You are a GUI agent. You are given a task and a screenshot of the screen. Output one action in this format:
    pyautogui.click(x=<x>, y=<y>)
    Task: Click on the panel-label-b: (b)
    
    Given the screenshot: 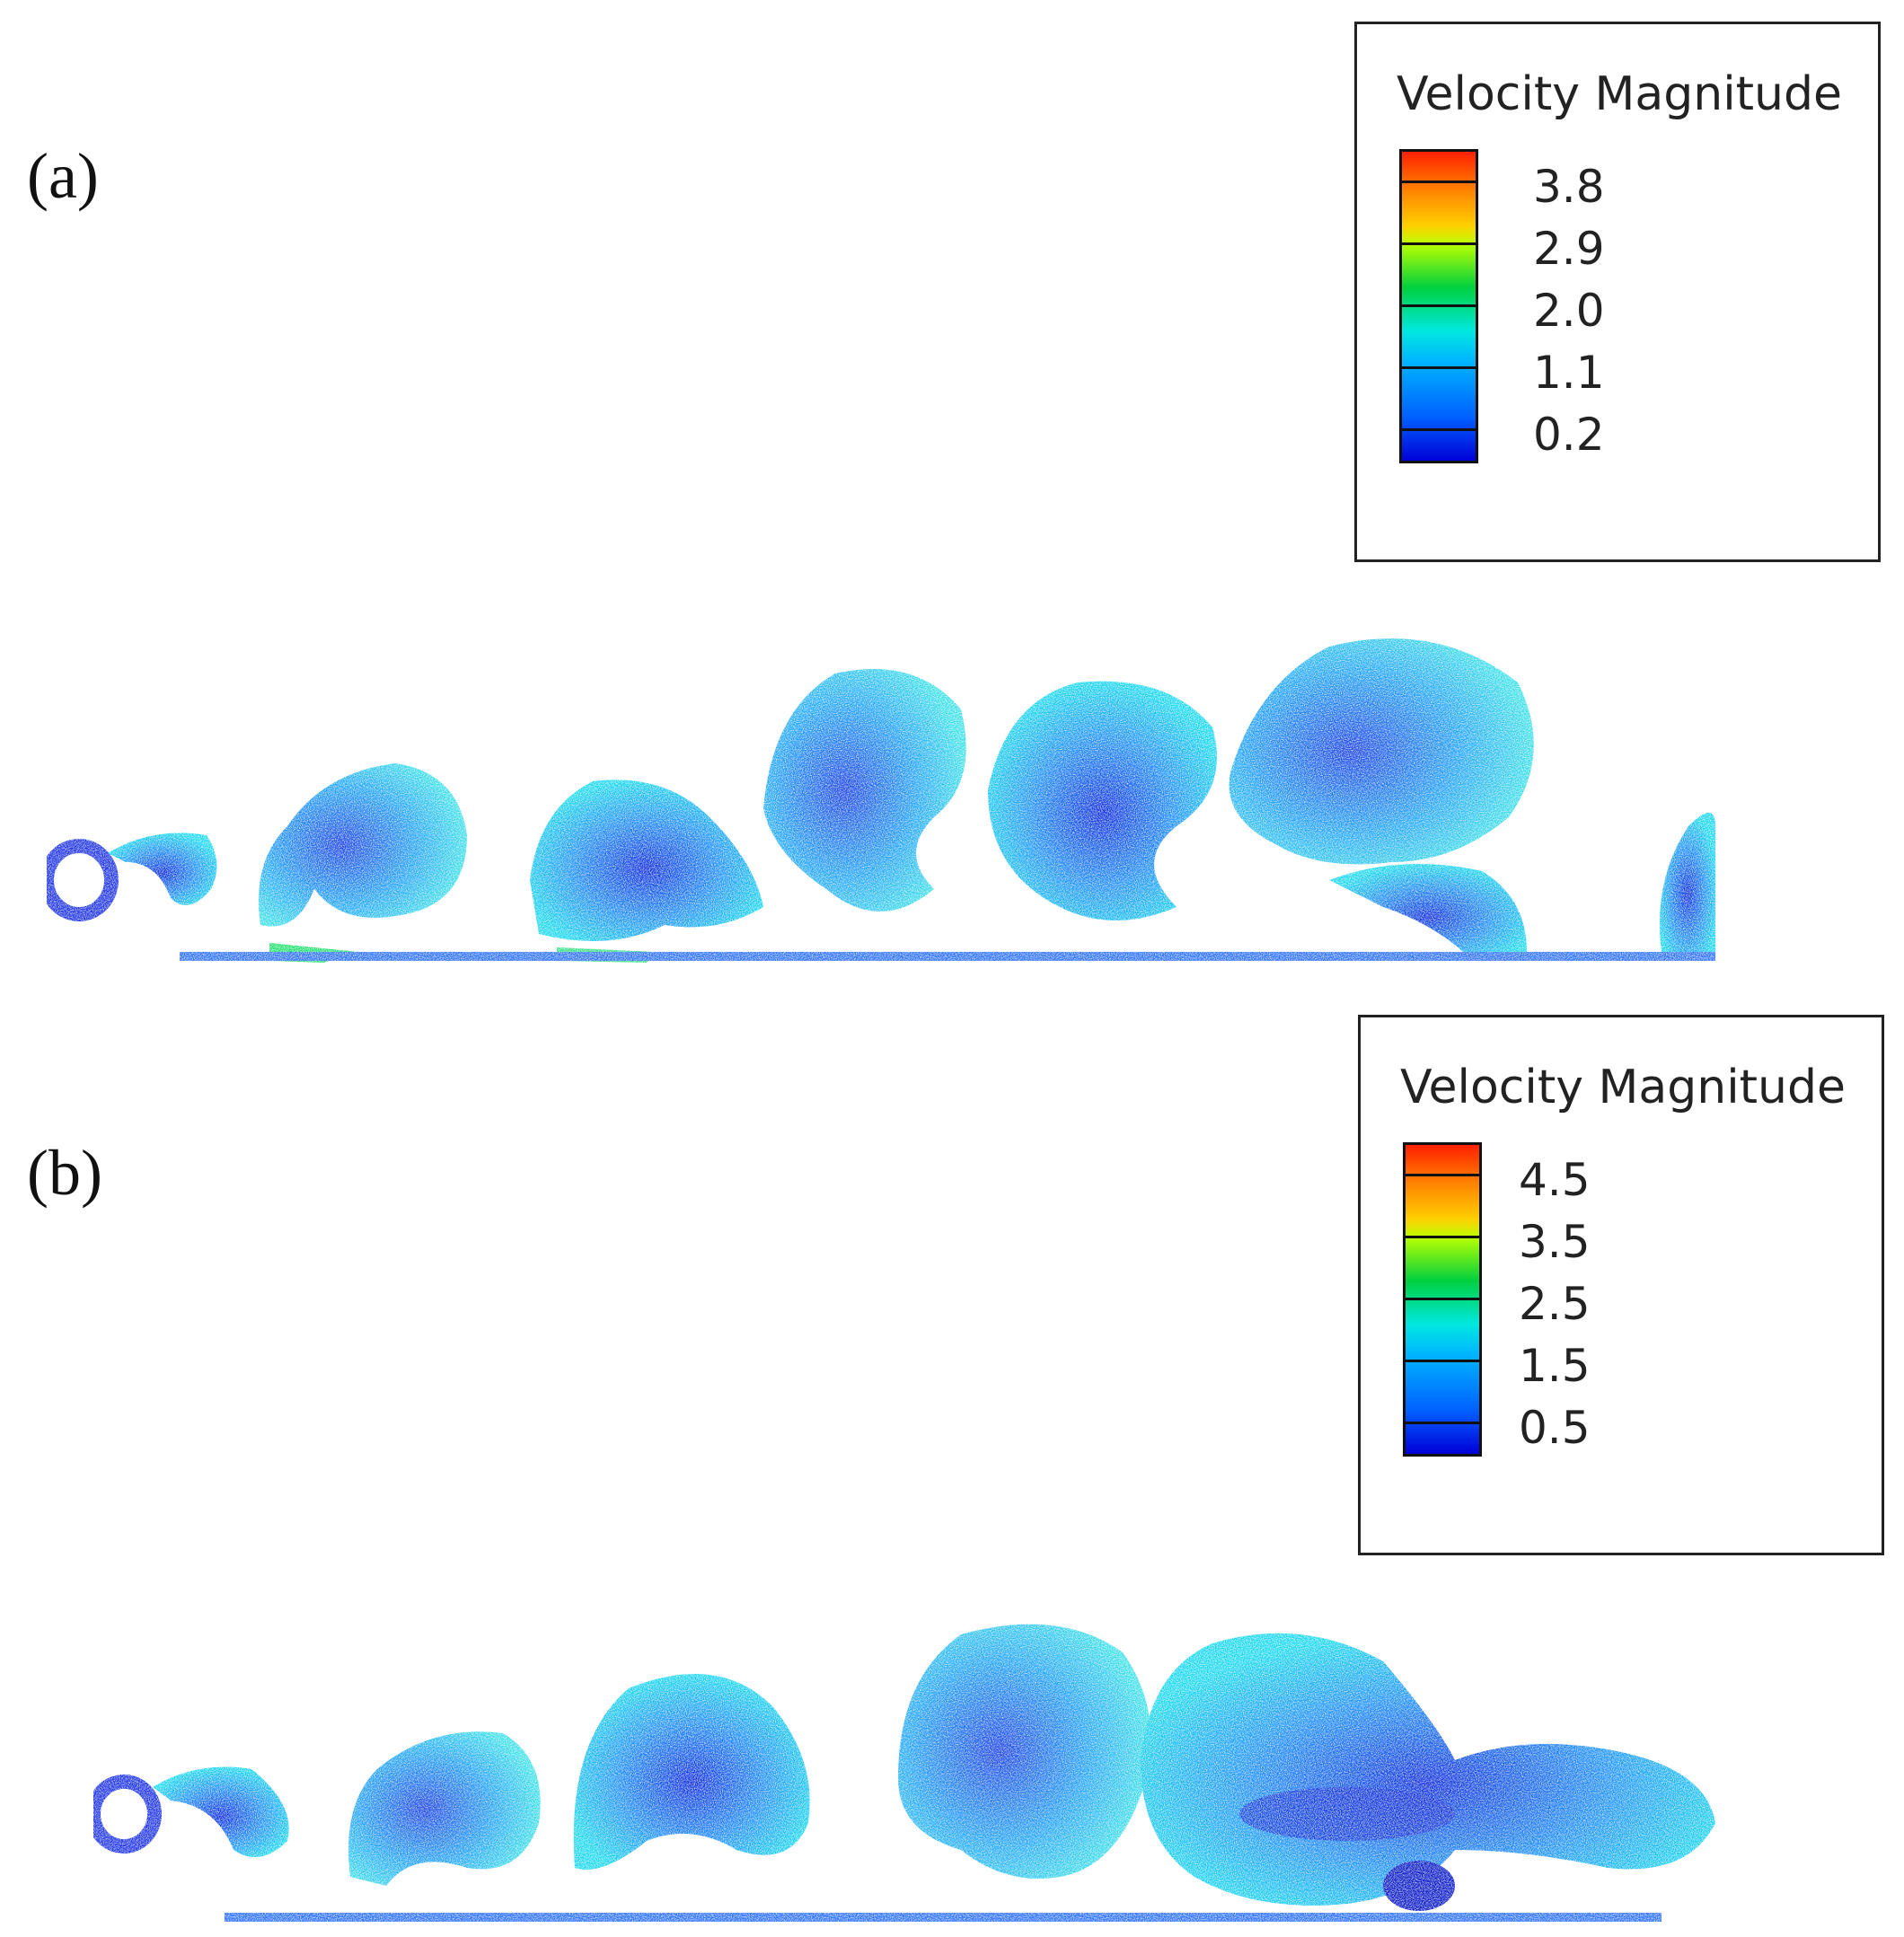 What is the action you would take?
    pyautogui.click(x=64, y=1173)
    